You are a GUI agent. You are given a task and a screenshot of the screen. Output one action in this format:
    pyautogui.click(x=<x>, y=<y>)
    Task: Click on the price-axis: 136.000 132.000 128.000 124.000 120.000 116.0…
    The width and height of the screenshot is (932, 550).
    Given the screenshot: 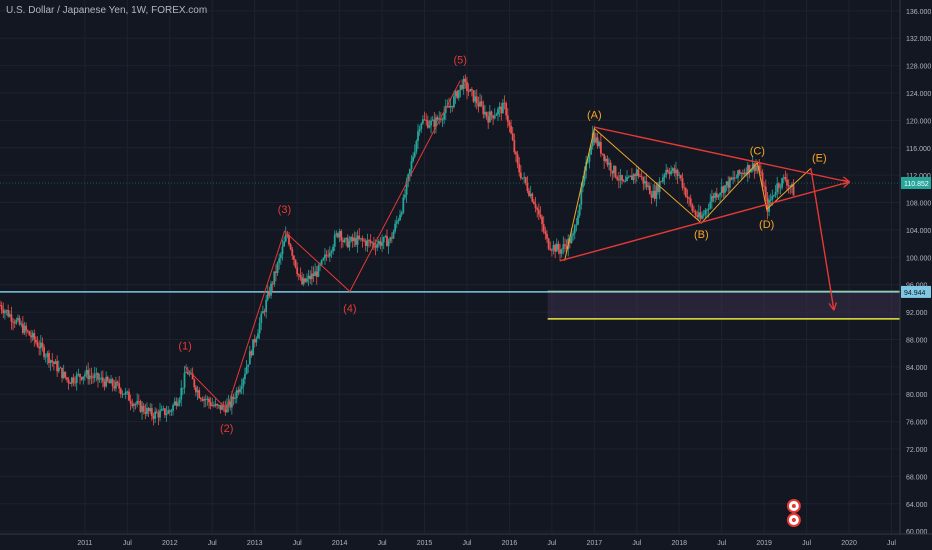 What is the action you would take?
    pyautogui.click(x=915, y=268)
    